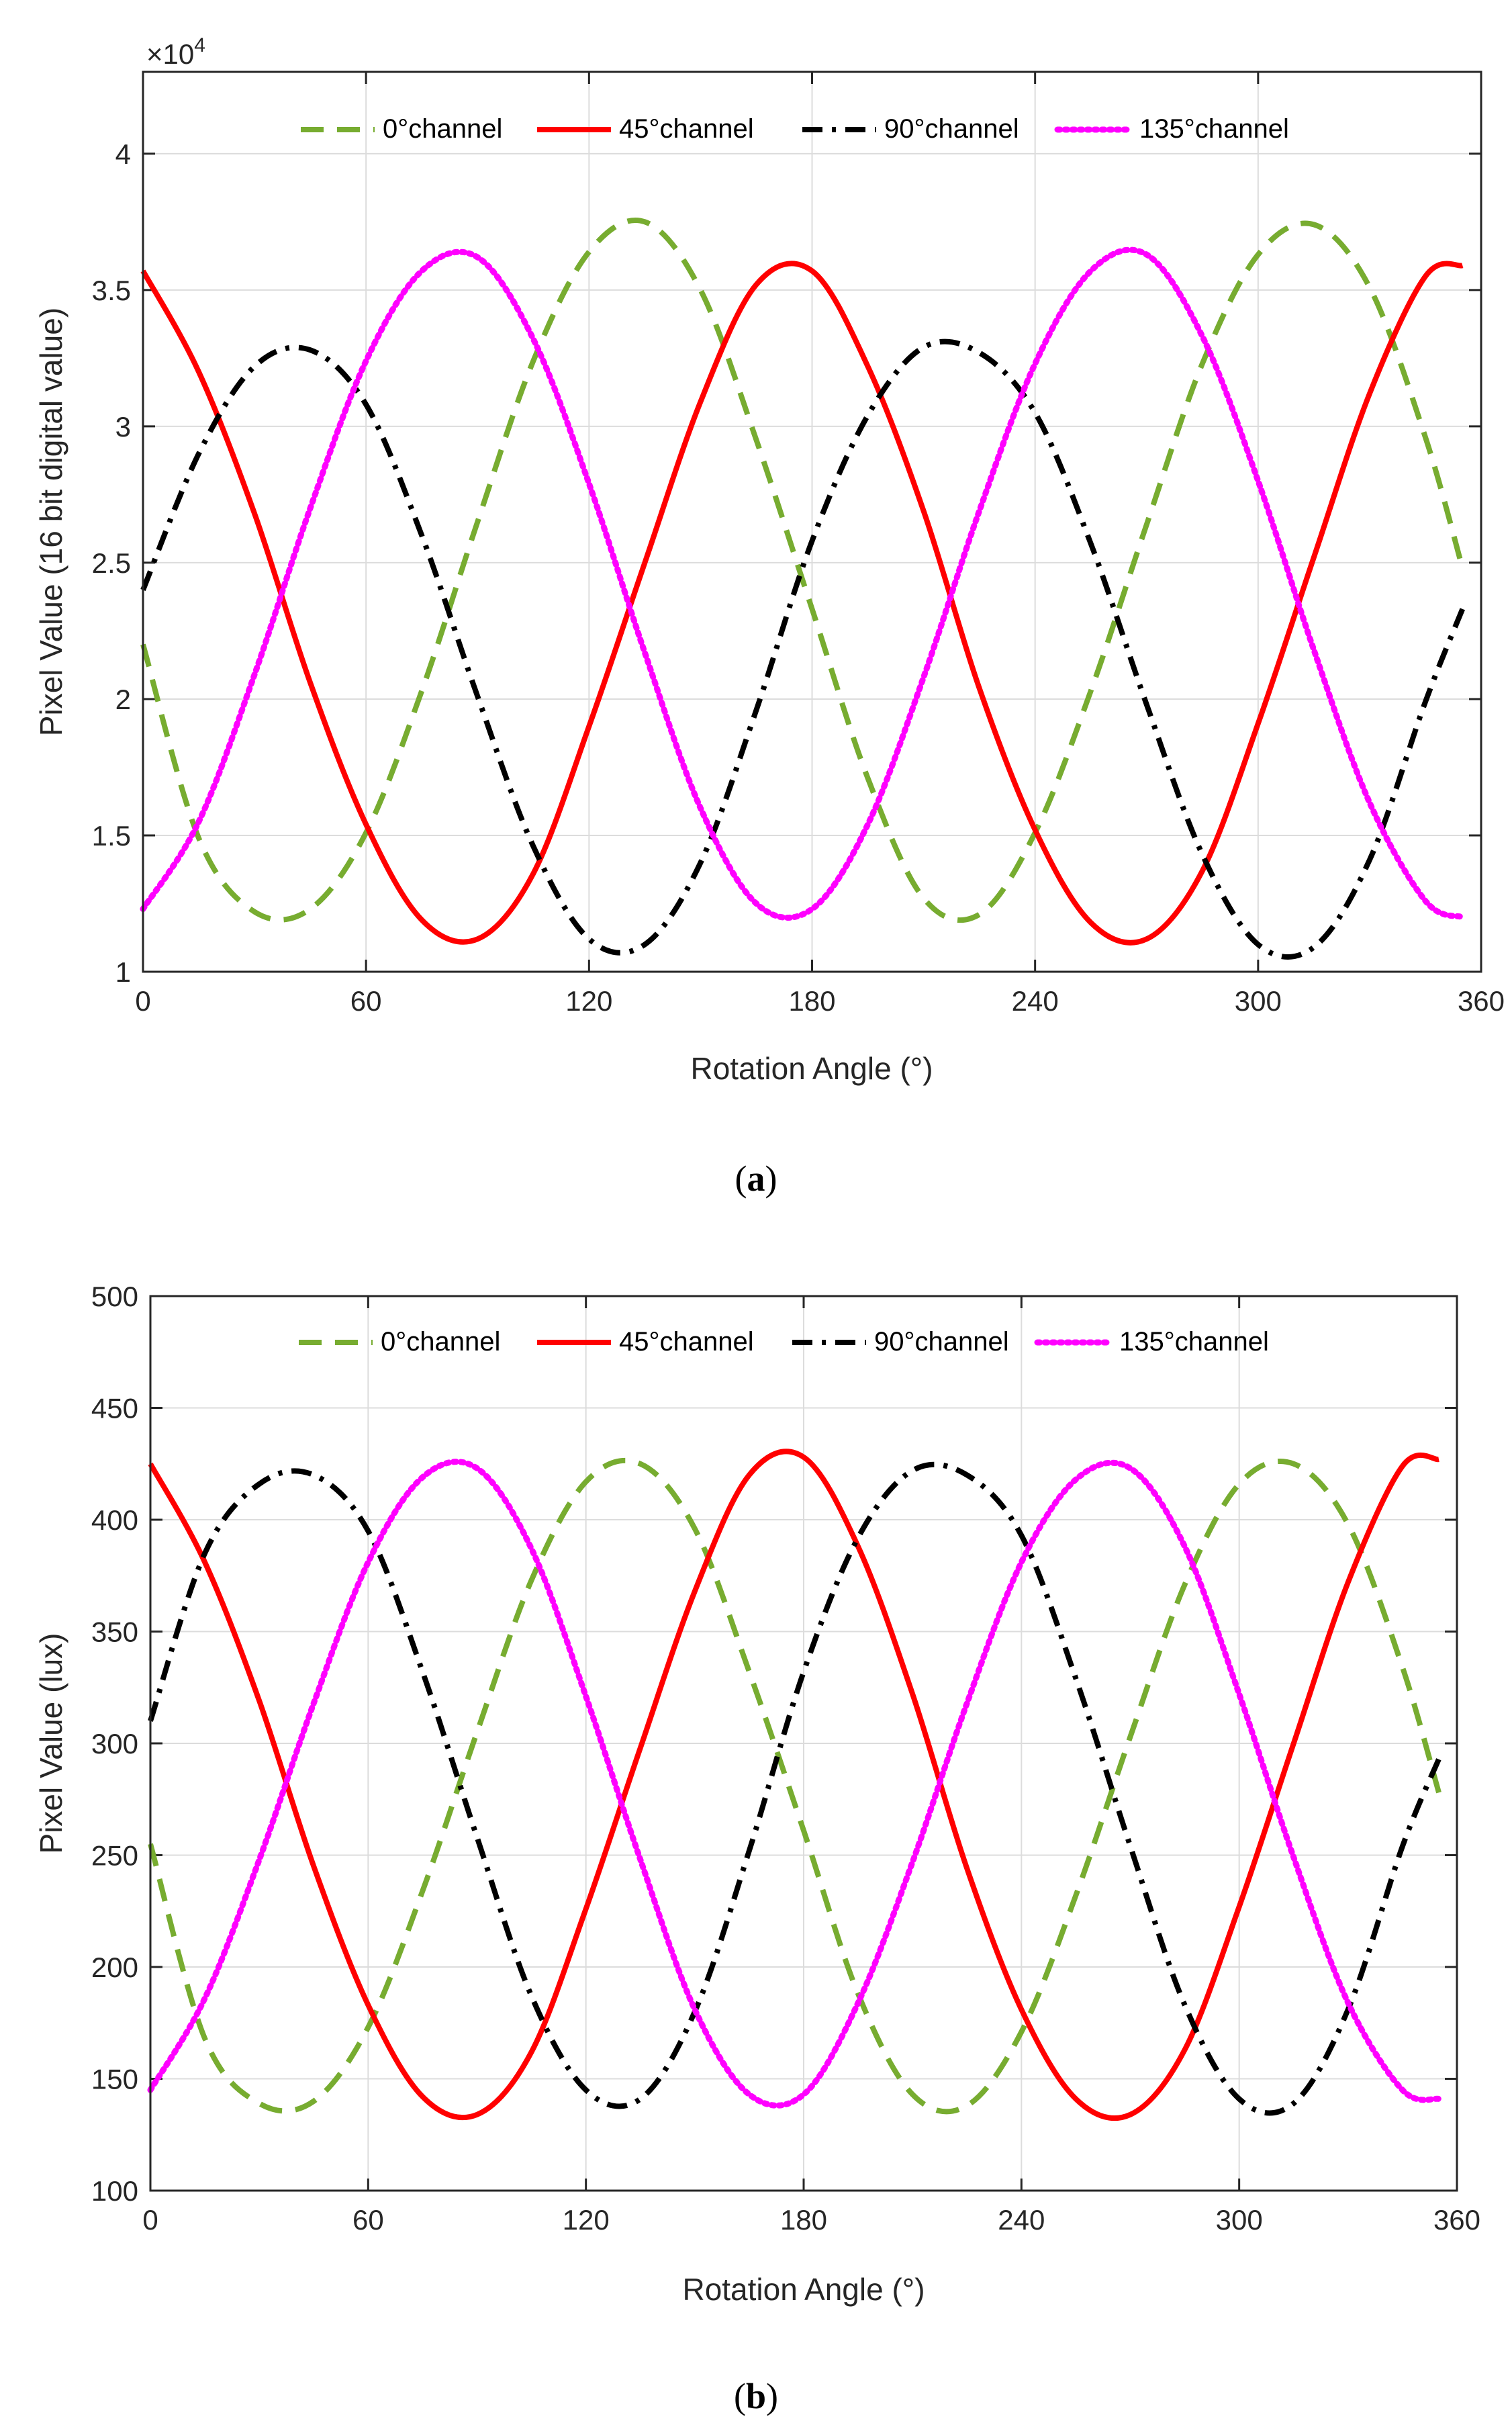 This screenshot has width=1512, height=2427. What do you see at coordinates (175, 52) in the screenshot?
I see `panel-a-y-multiplier: ×10⁴` at bounding box center [175, 52].